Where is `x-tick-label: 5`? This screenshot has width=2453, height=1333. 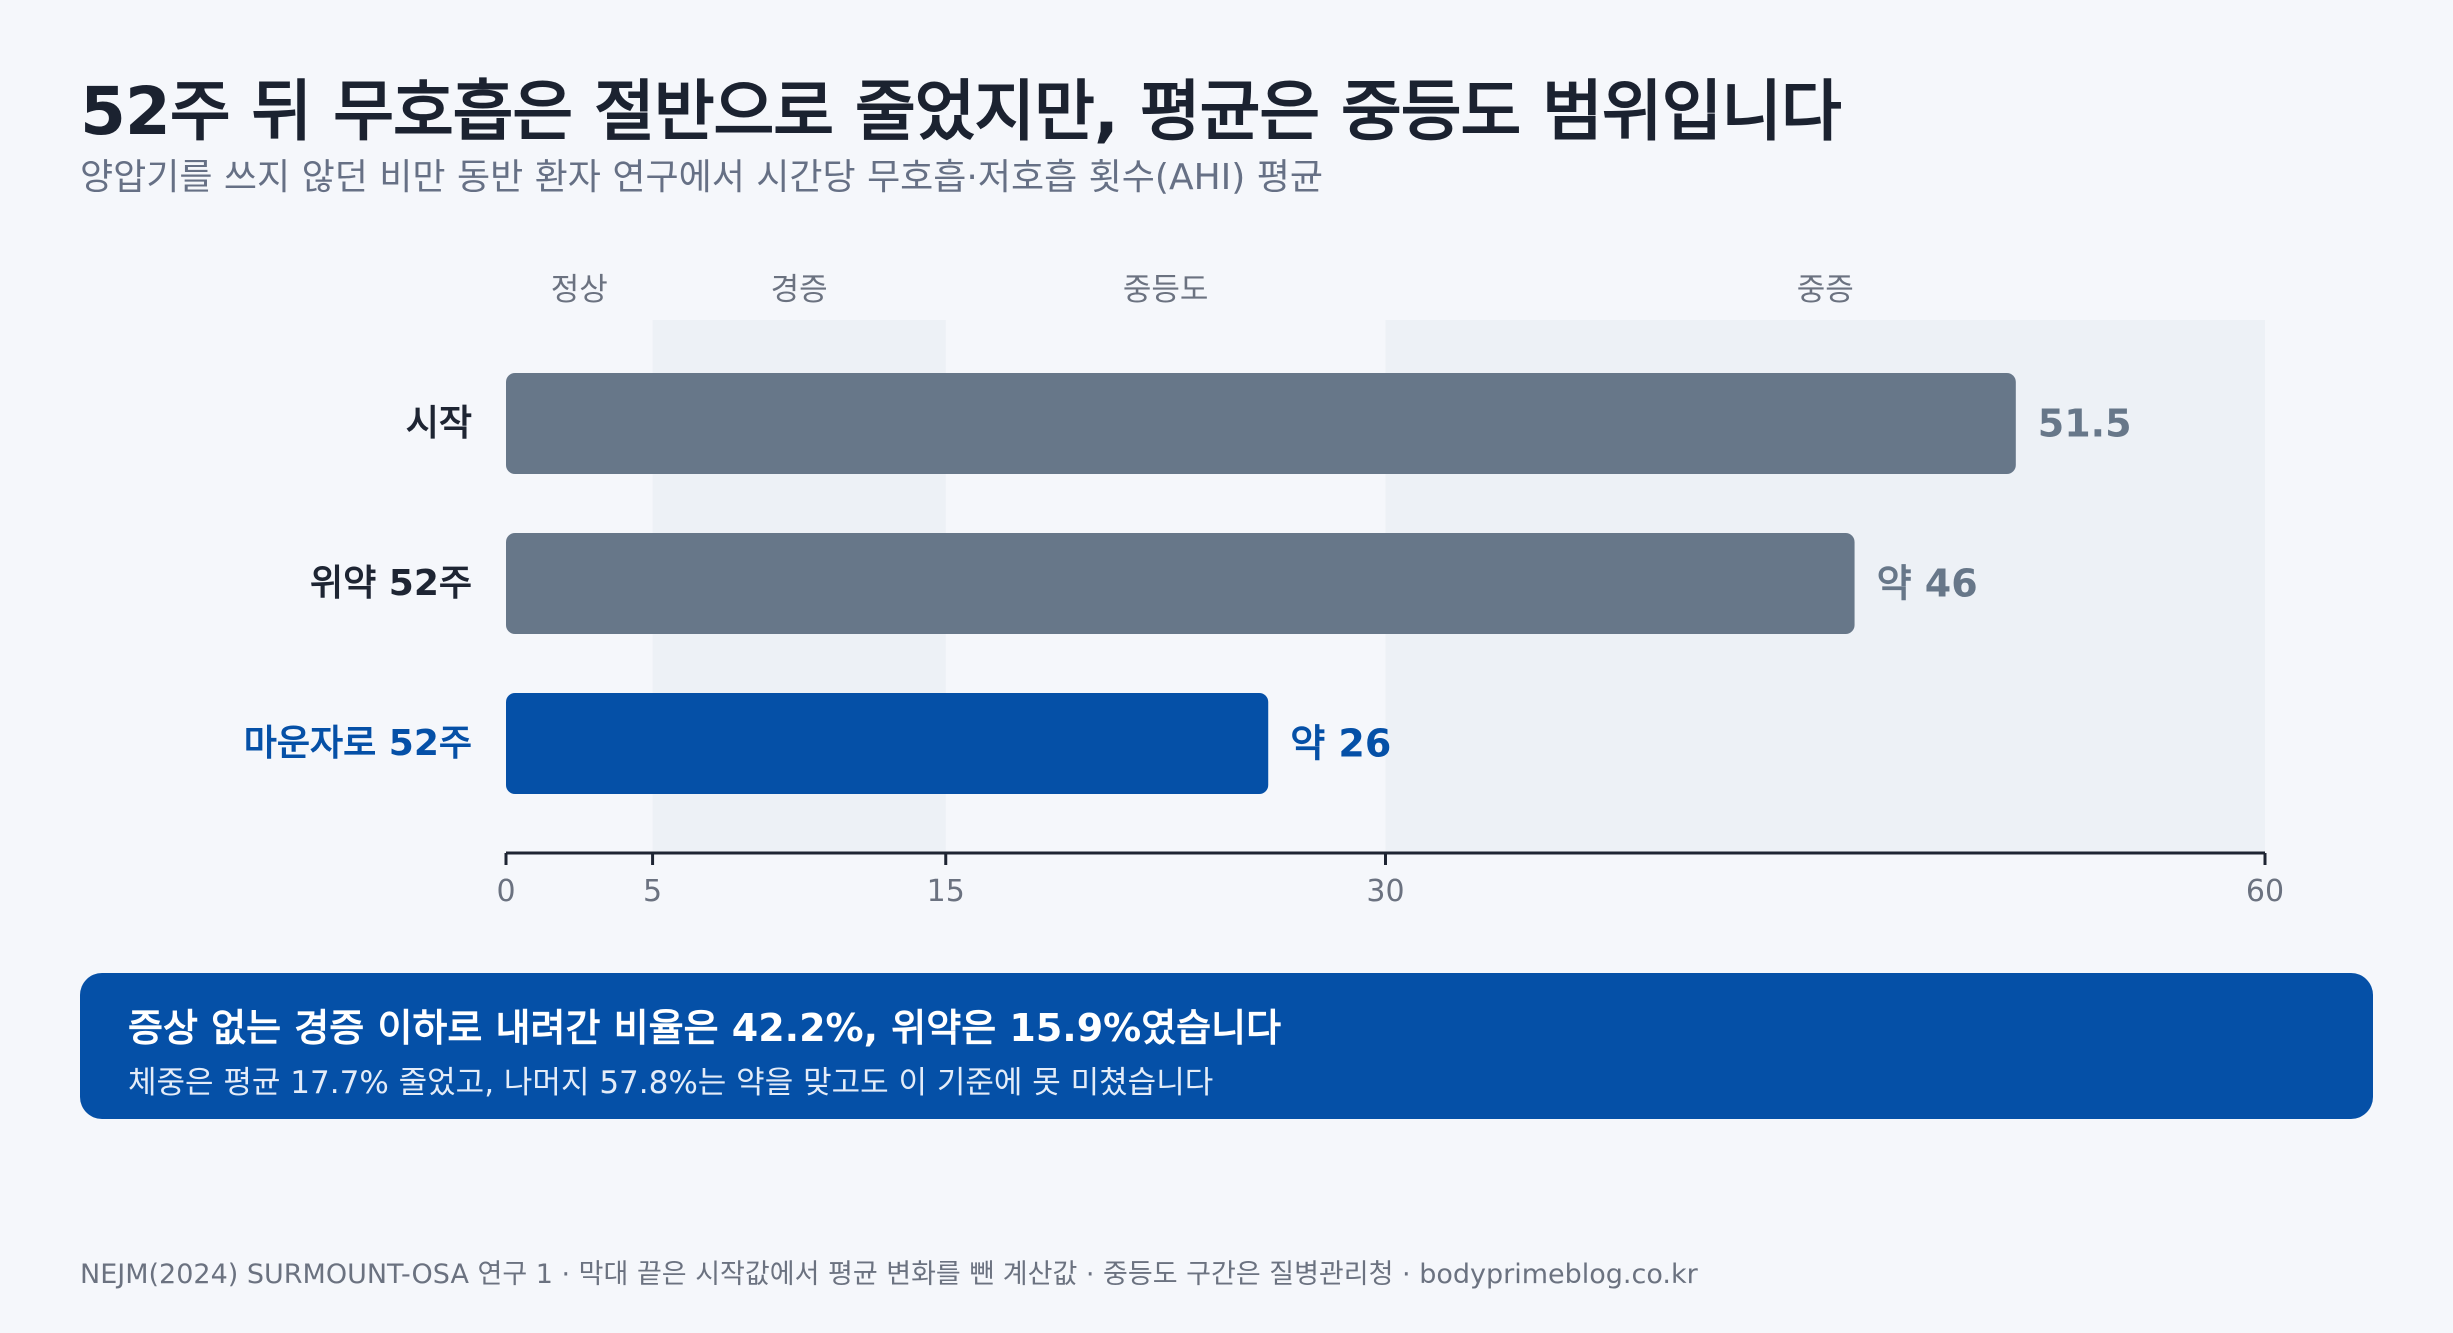
x-tick-label: 5 is located at coordinates (652, 891).